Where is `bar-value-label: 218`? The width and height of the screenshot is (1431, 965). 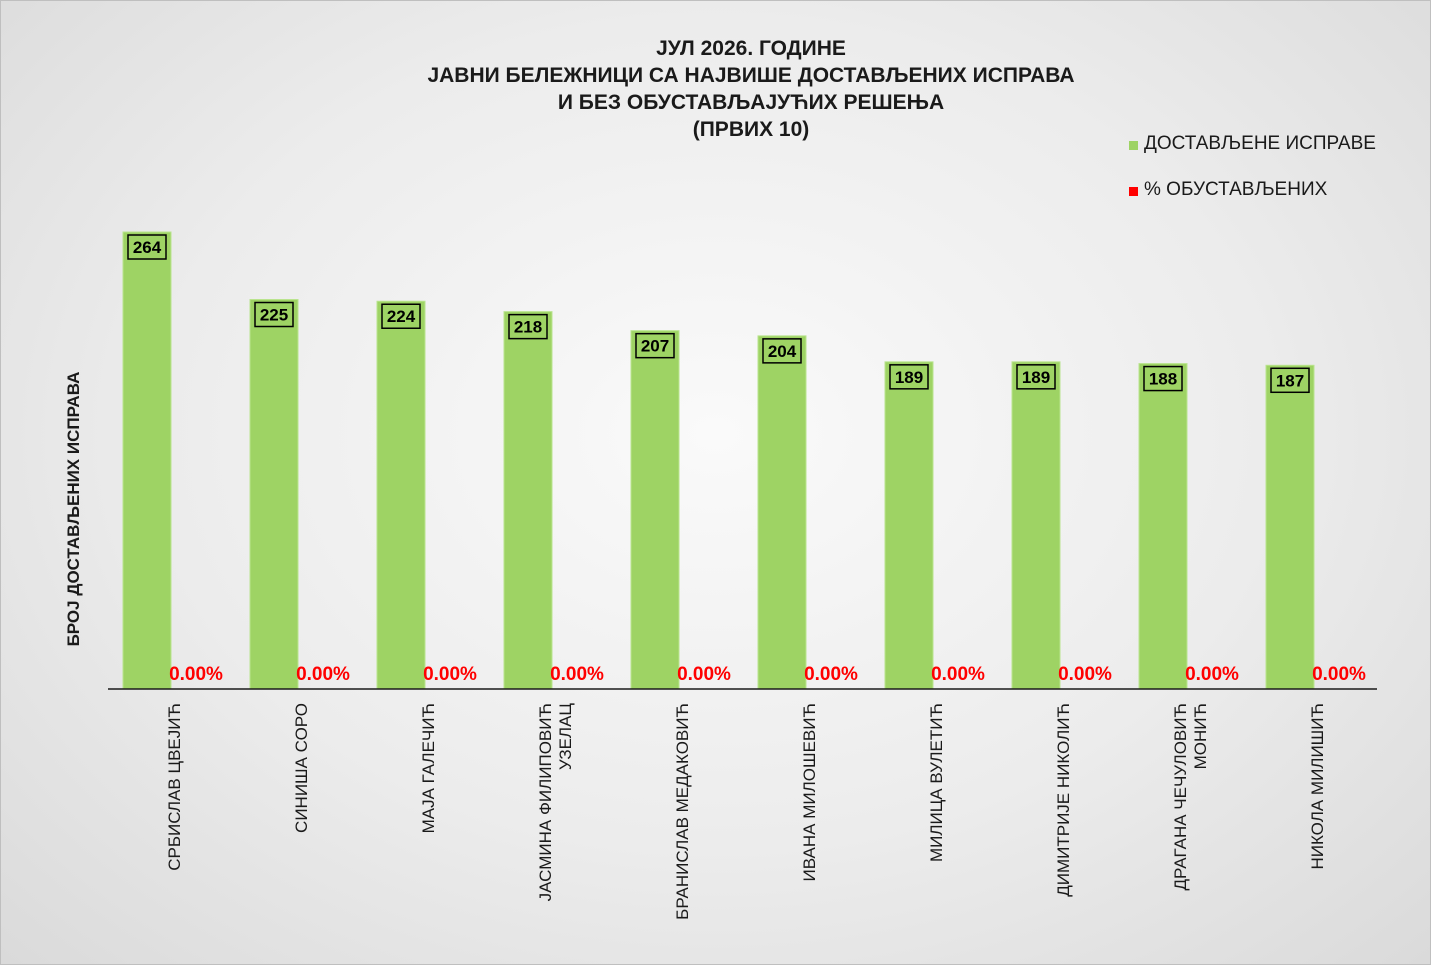
bar-value-label: 218 is located at coordinates (528, 327).